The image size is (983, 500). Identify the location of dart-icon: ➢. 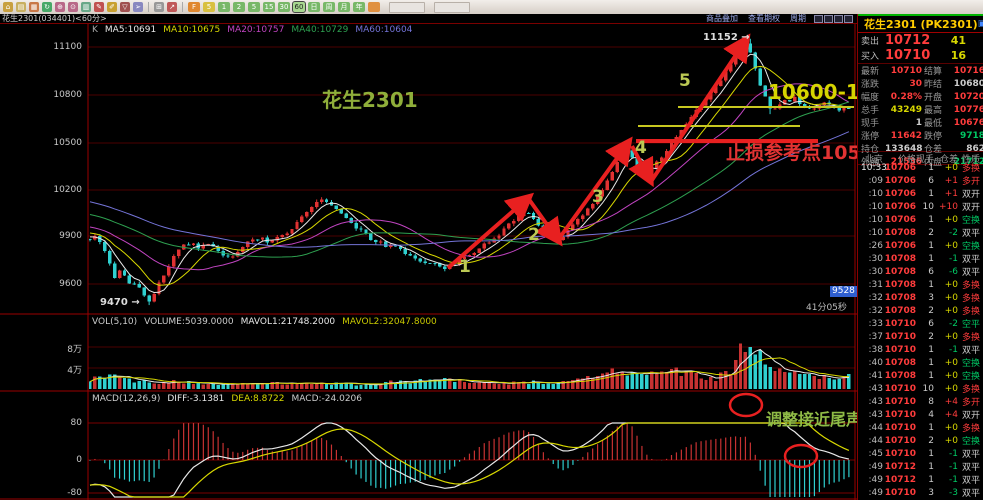
(138, 7).